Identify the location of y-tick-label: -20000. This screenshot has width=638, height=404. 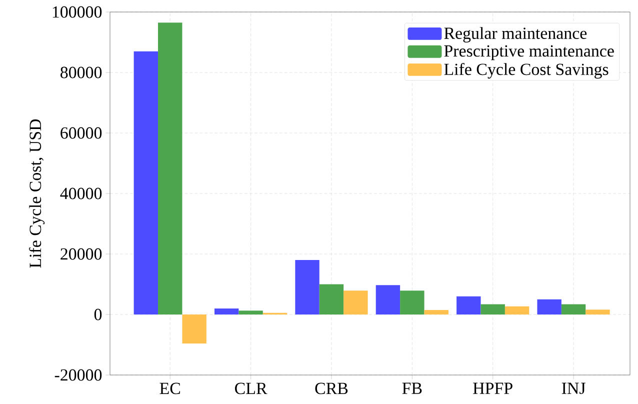
(78, 375).